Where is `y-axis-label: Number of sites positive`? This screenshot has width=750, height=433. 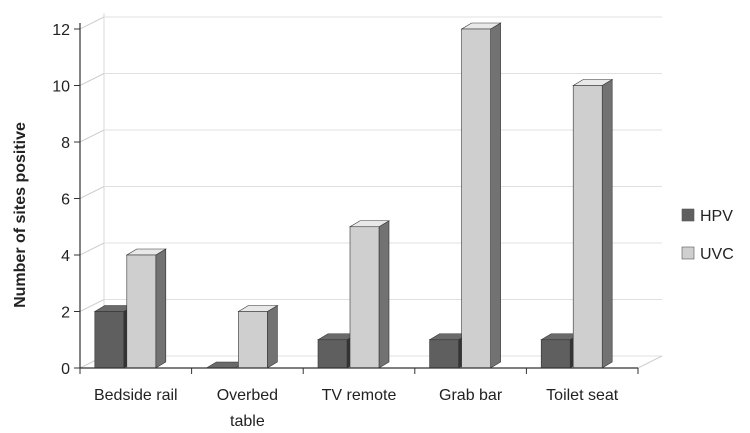 y-axis-label: Number of sites positive is located at coordinates (20, 215).